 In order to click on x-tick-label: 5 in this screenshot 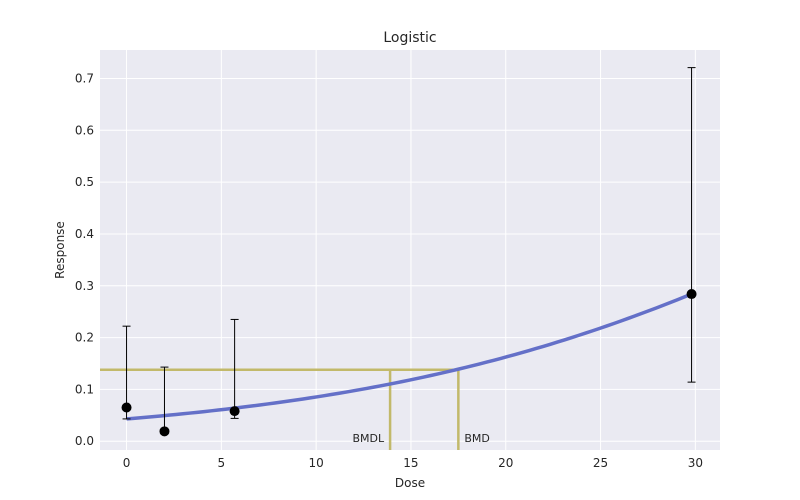, I will do `click(222, 463)`.